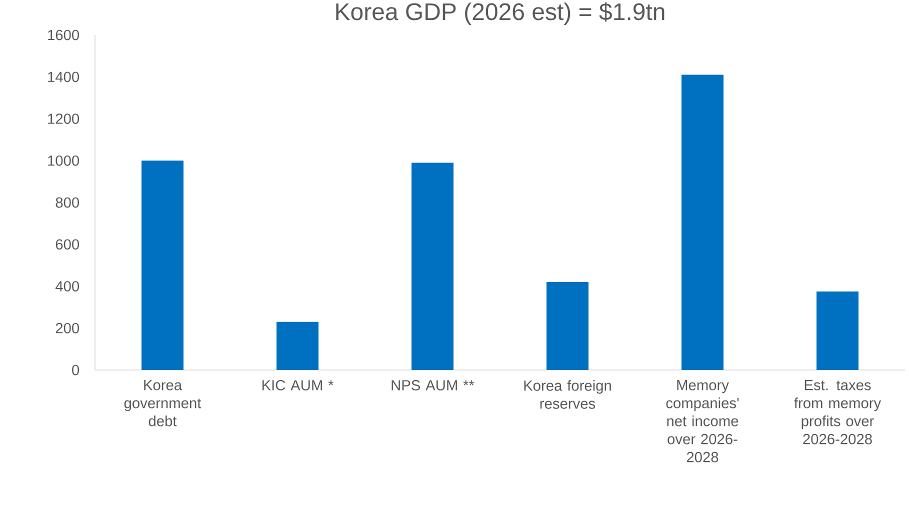 The image size is (909, 522). Describe the element at coordinates (76, 370) in the screenshot. I see `y-tick-label: 0` at that location.